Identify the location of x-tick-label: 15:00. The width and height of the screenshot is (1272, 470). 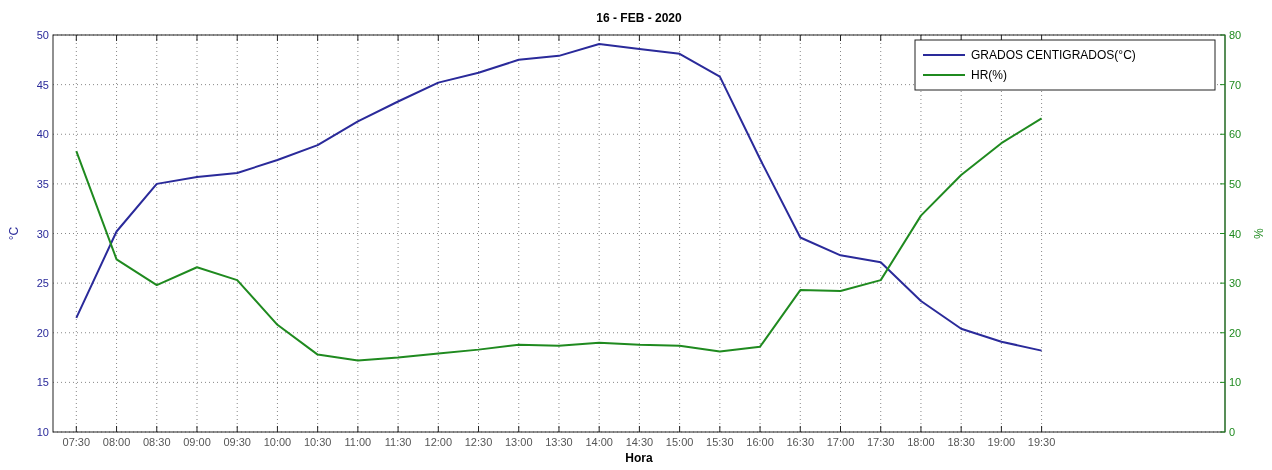
(679, 442).